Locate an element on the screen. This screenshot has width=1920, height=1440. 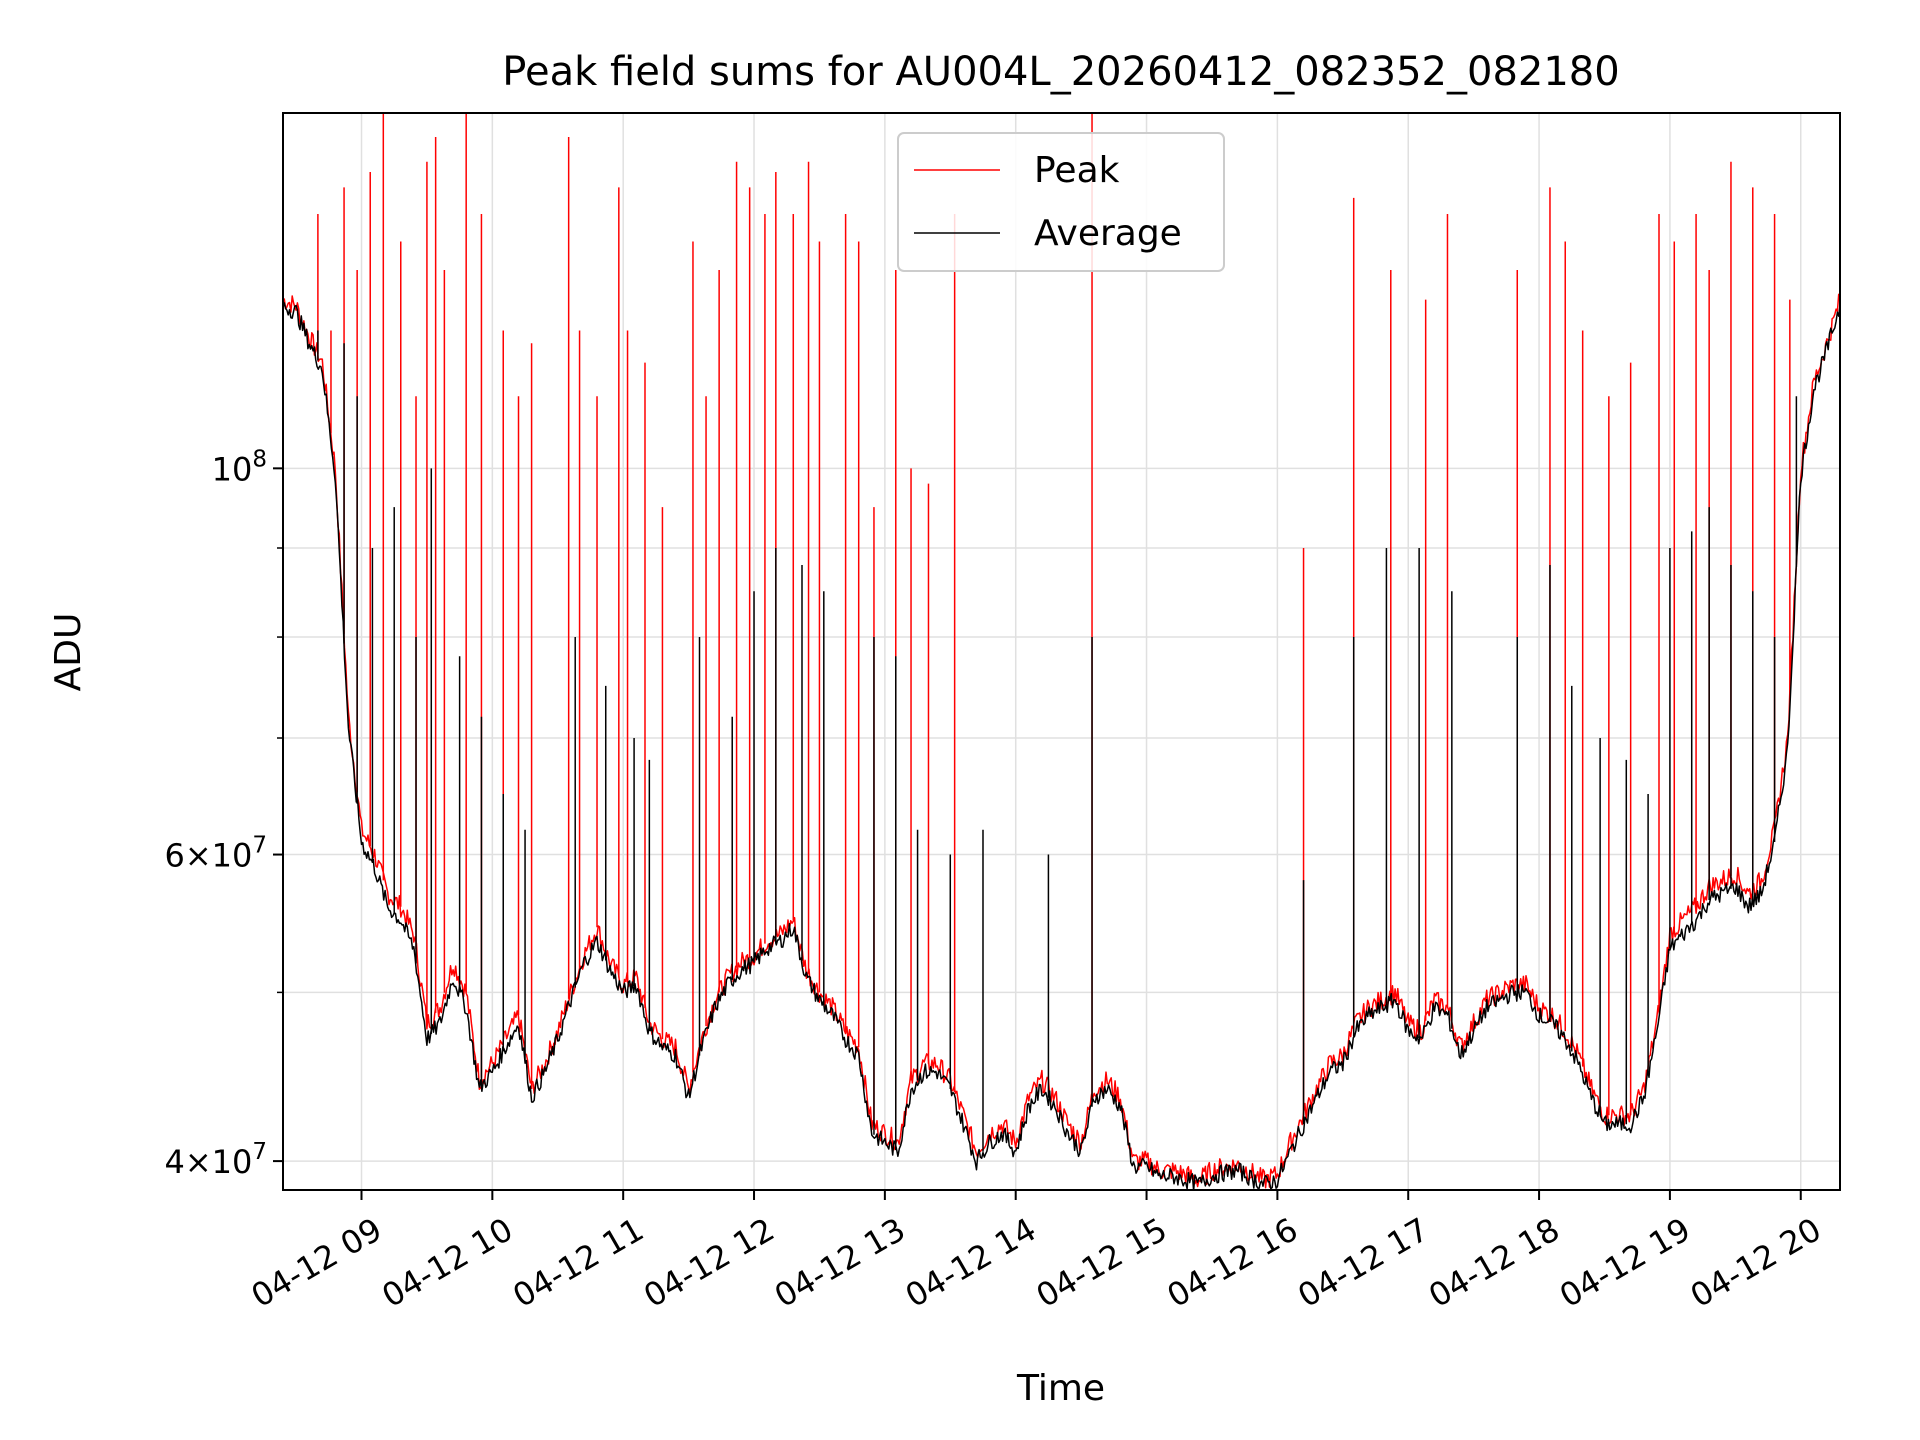
y-axis-ticks: 108 6×107 4×107 is located at coordinates (223, 813).